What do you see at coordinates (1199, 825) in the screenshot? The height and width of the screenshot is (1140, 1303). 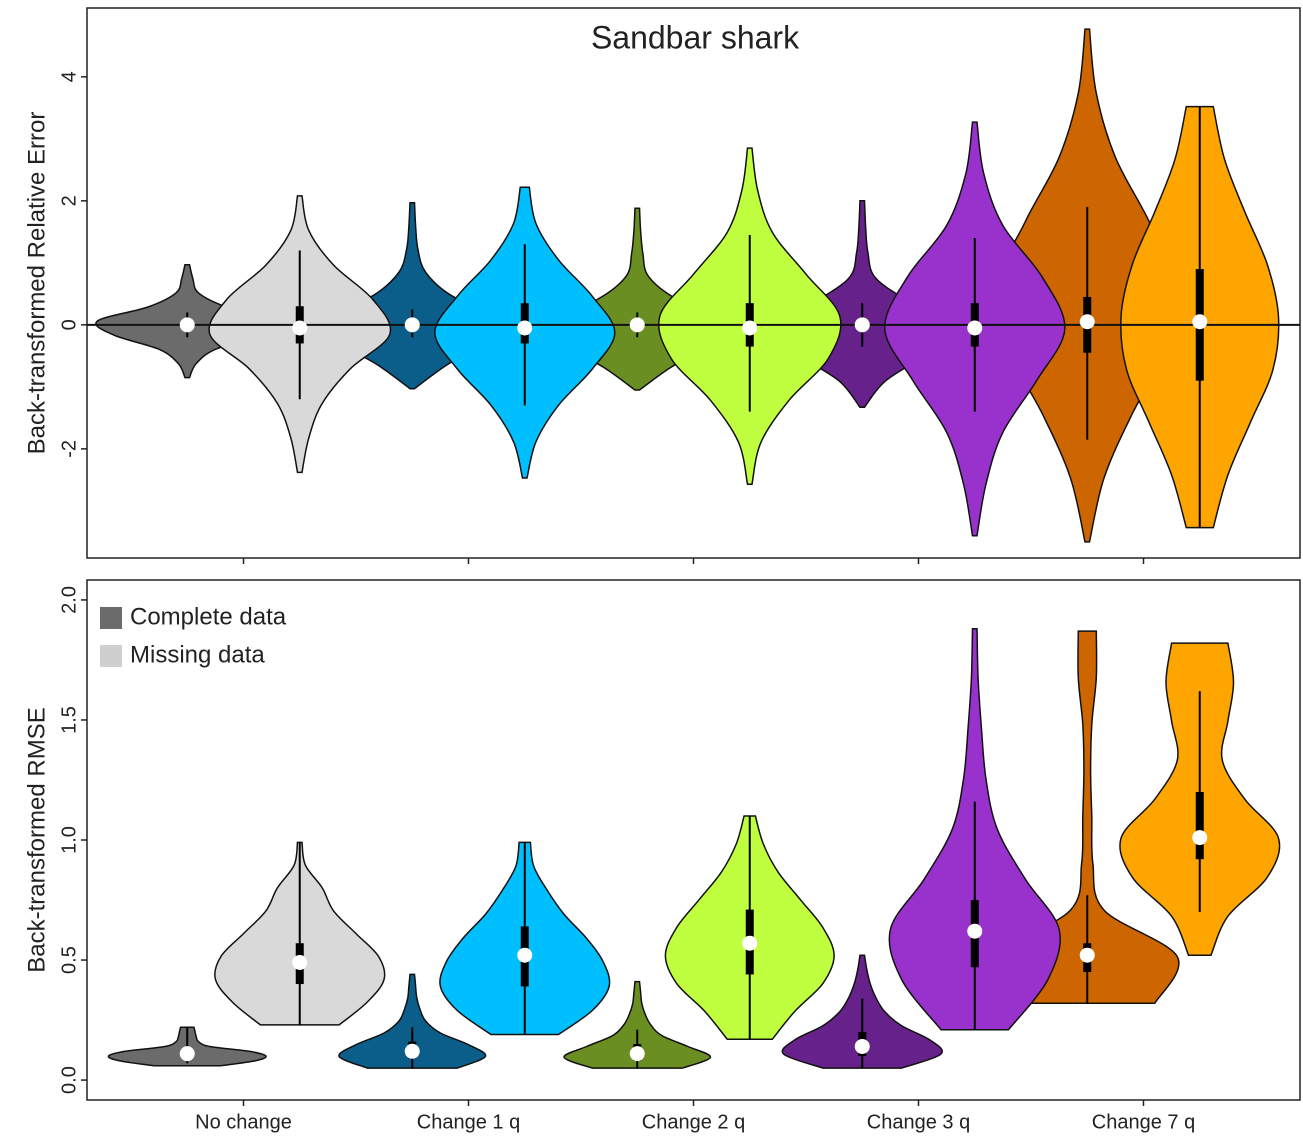 I see `box` at bounding box center [1199, 825].